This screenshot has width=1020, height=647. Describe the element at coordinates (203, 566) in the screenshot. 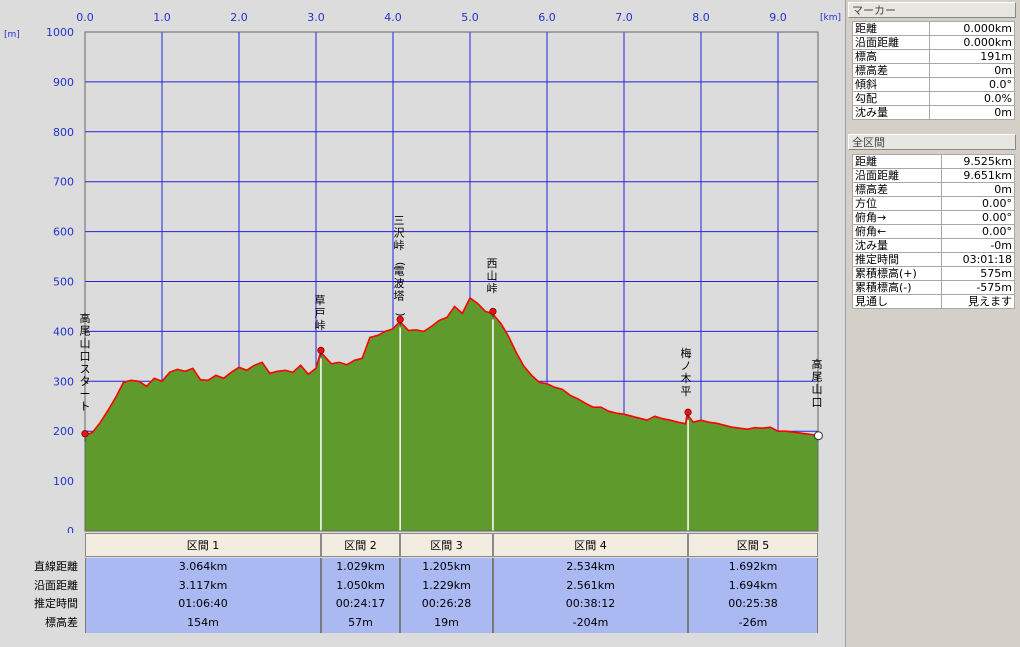

I see `section-straight-distance: 3.064km` at that location.